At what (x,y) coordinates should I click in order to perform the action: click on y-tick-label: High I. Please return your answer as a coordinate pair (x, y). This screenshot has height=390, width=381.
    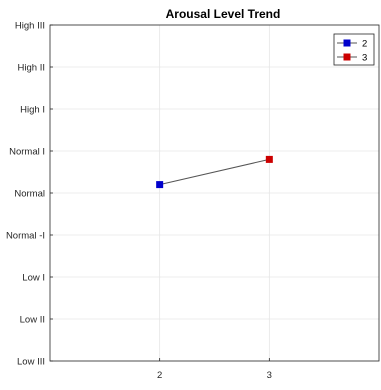
    Looking at the image, I should click on (32, 110).